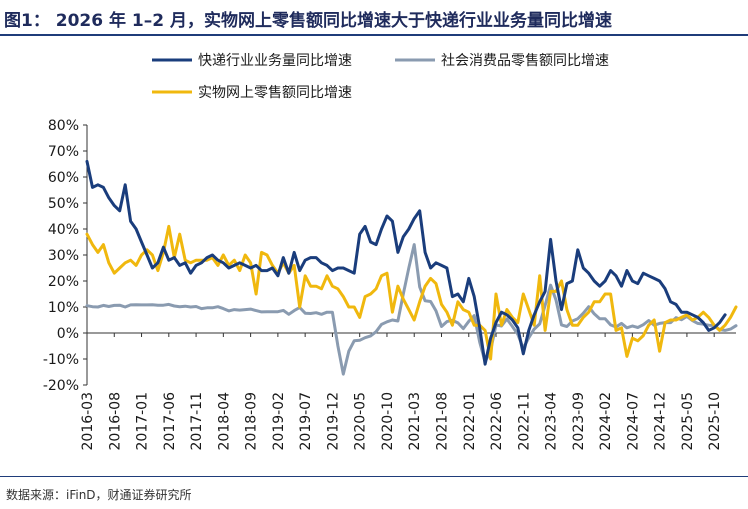  I want to click on x-tick-label: 2016-08, so click(115, 421).